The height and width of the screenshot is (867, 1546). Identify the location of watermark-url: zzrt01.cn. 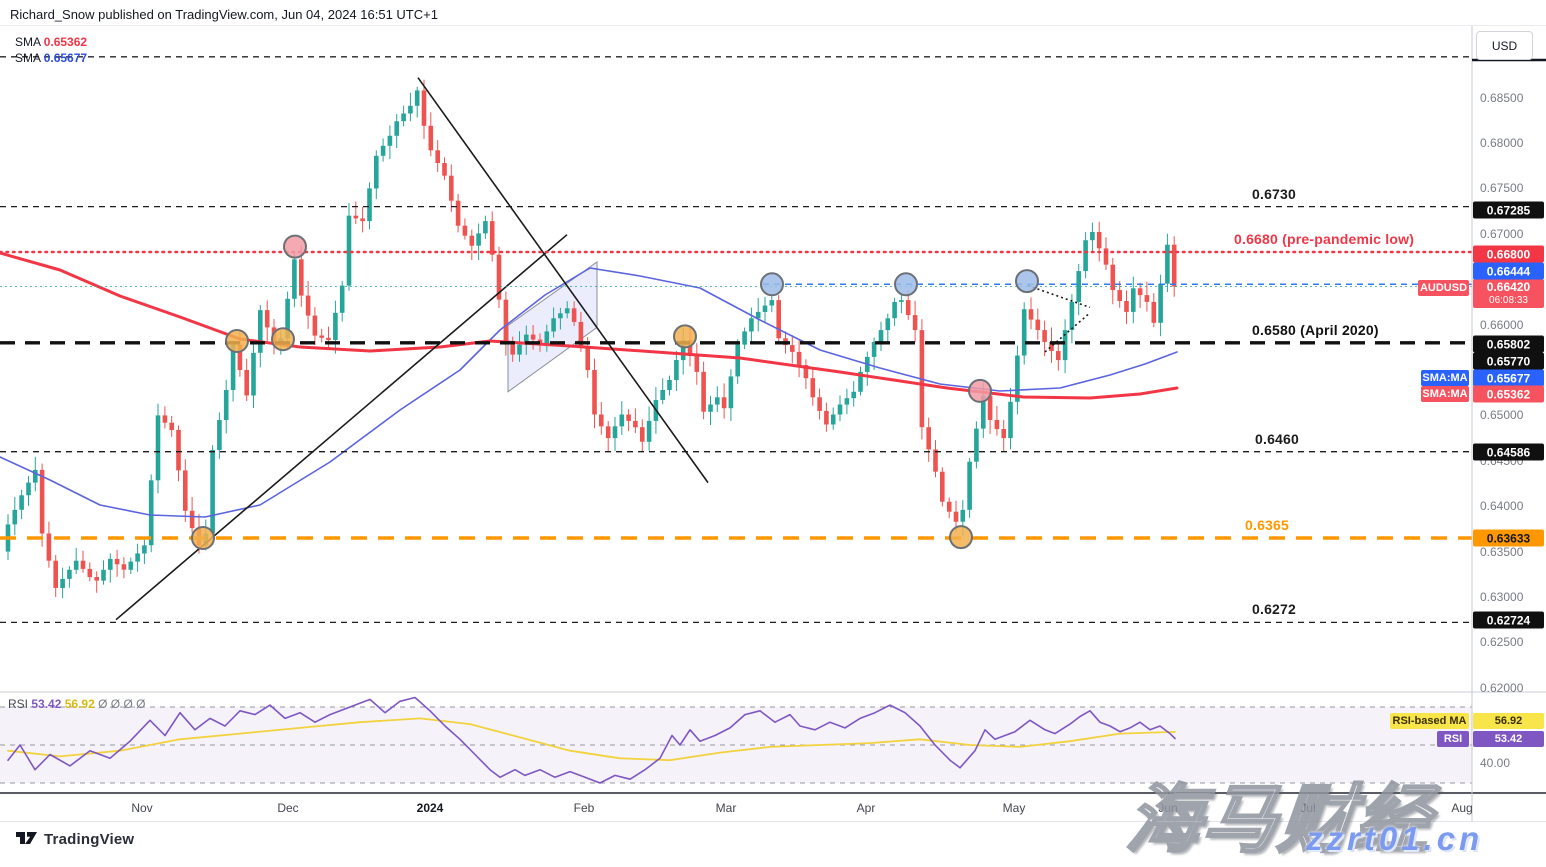
(1395, 838).